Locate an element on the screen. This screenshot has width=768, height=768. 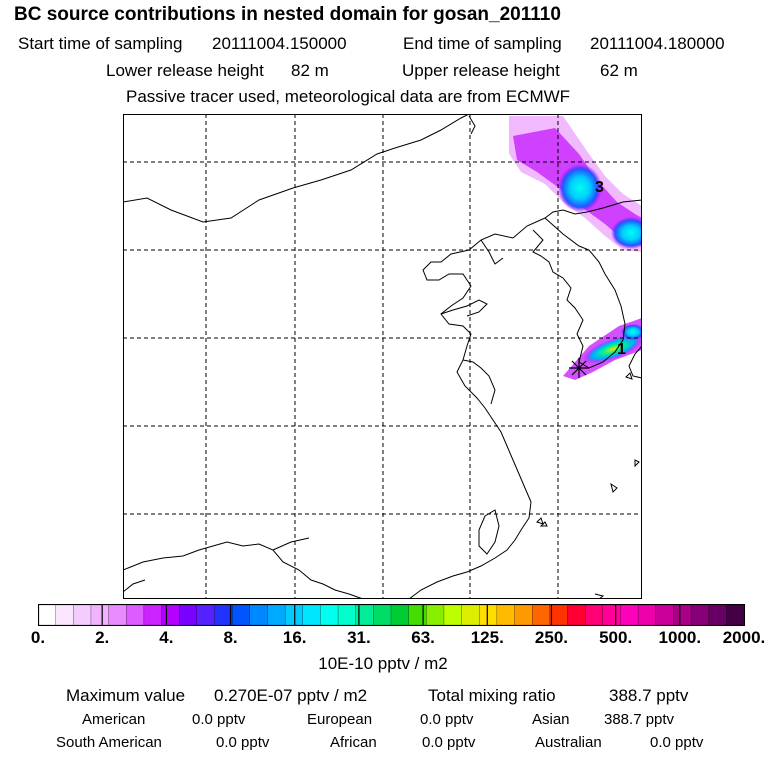
colorbar-tick-label: 125. is located at coordinates (487, 637).